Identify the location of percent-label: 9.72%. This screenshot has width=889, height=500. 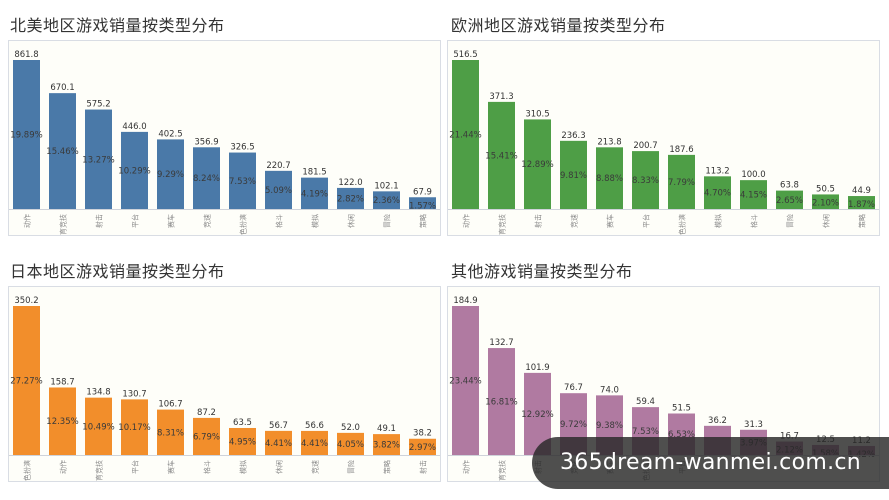
(573, 425).